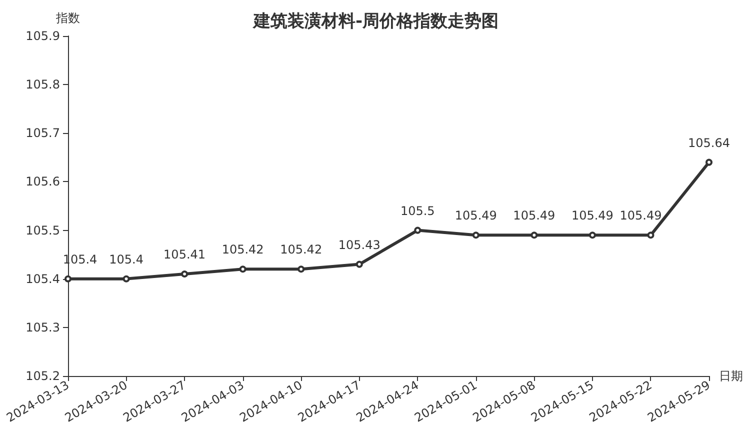  I want to click on y-tick-label: 105.9, so click(43, 36).